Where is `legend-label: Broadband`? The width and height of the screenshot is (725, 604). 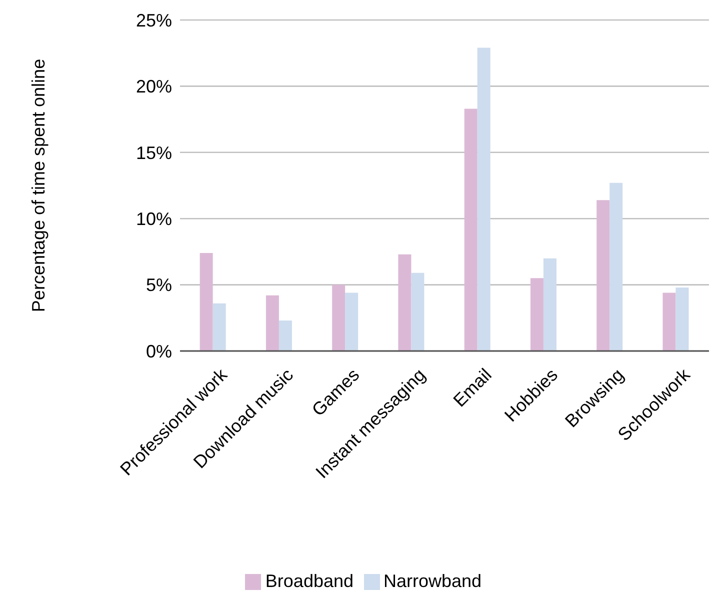
legend-label: Broadband is located at coordinates (309, 581).